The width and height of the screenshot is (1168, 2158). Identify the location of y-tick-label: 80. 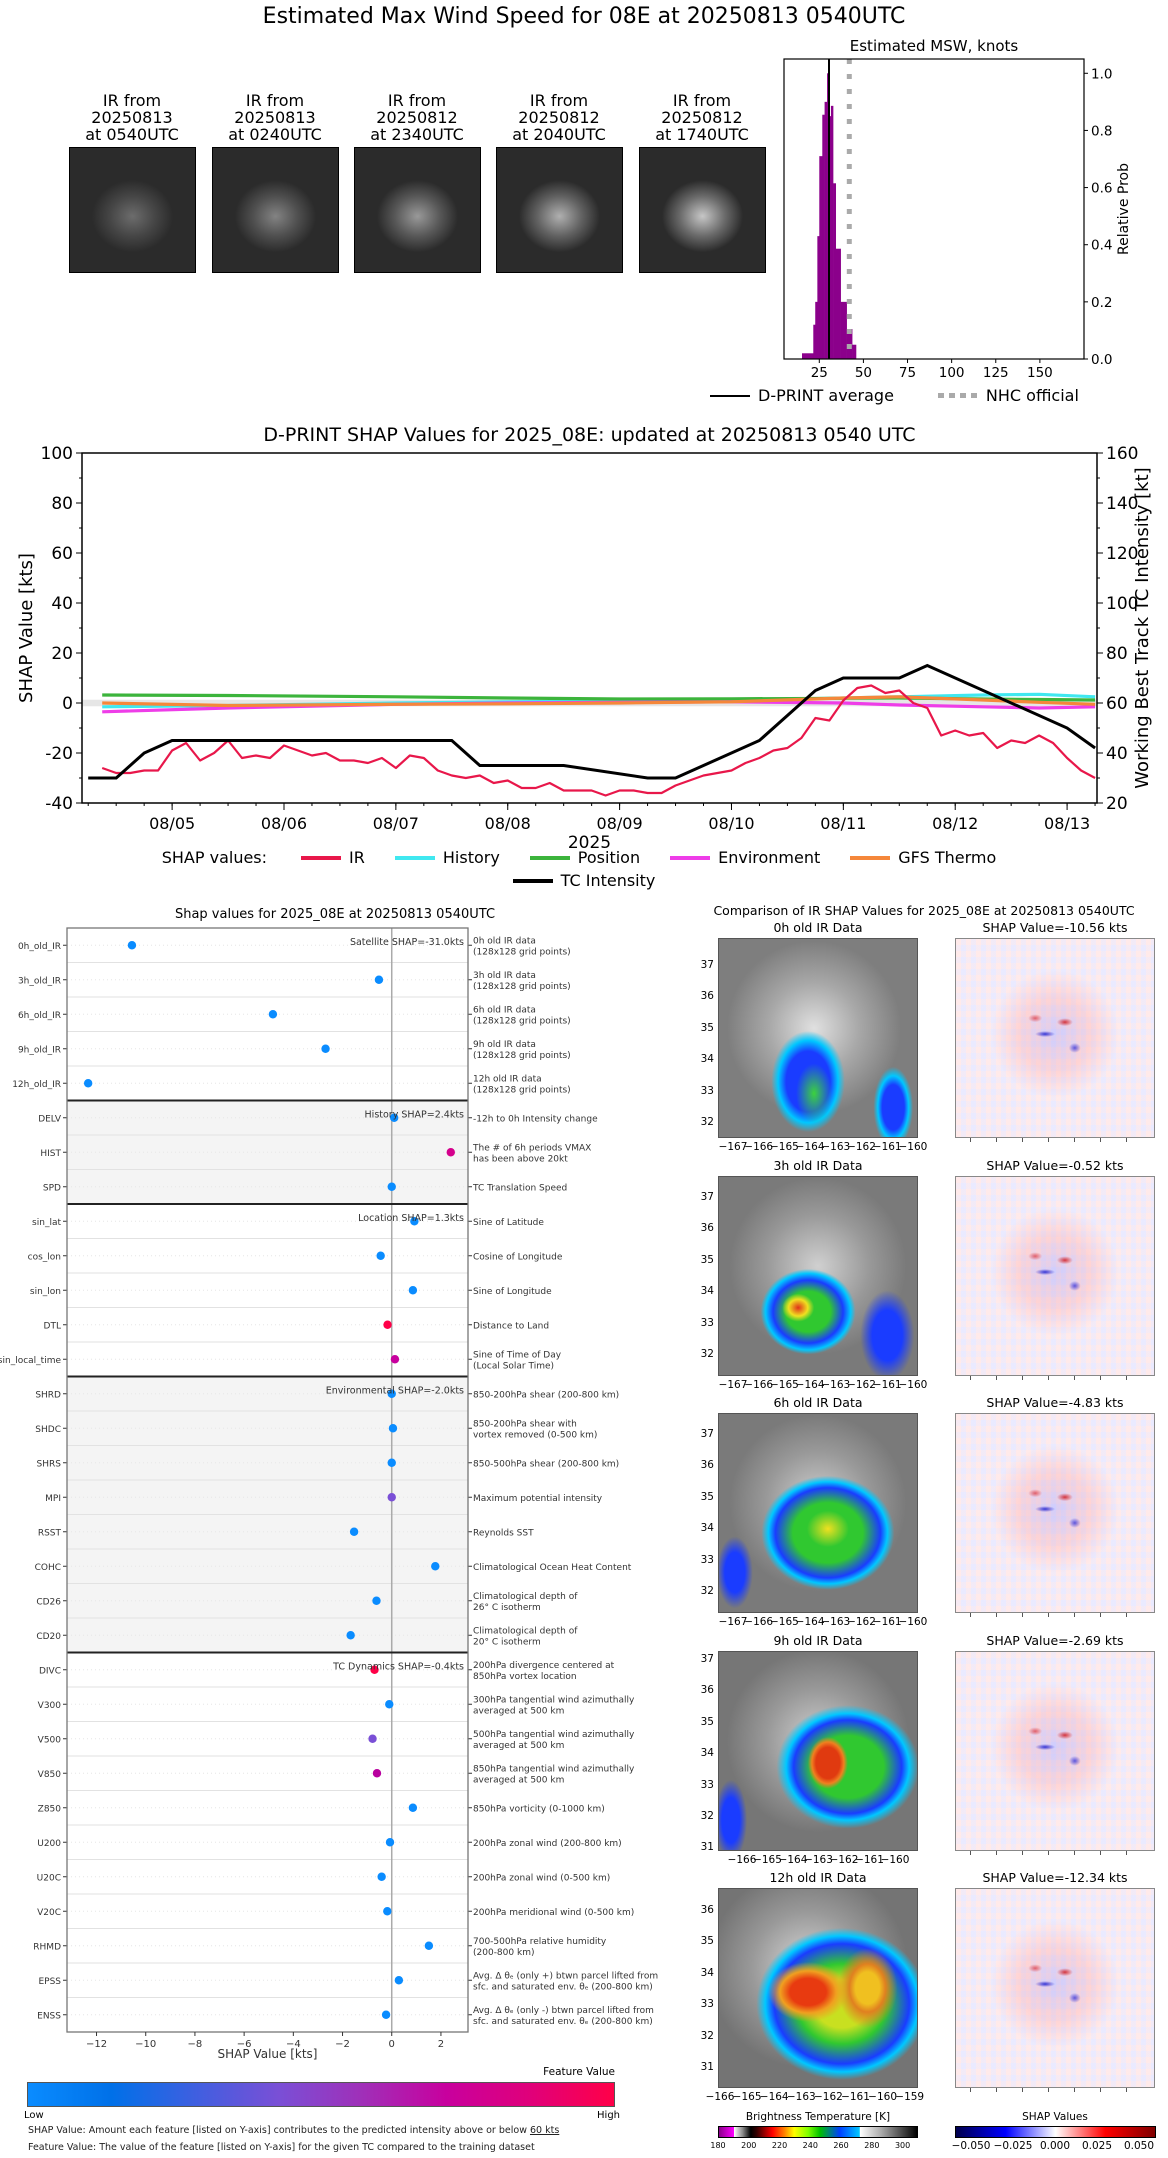
(62, 504).